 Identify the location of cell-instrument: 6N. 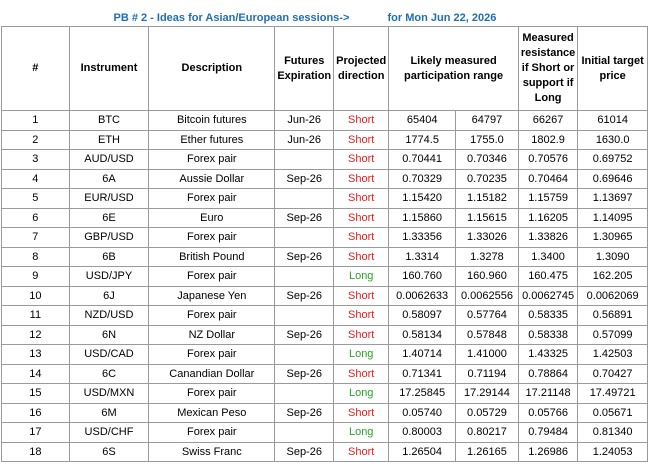
(109, 334).